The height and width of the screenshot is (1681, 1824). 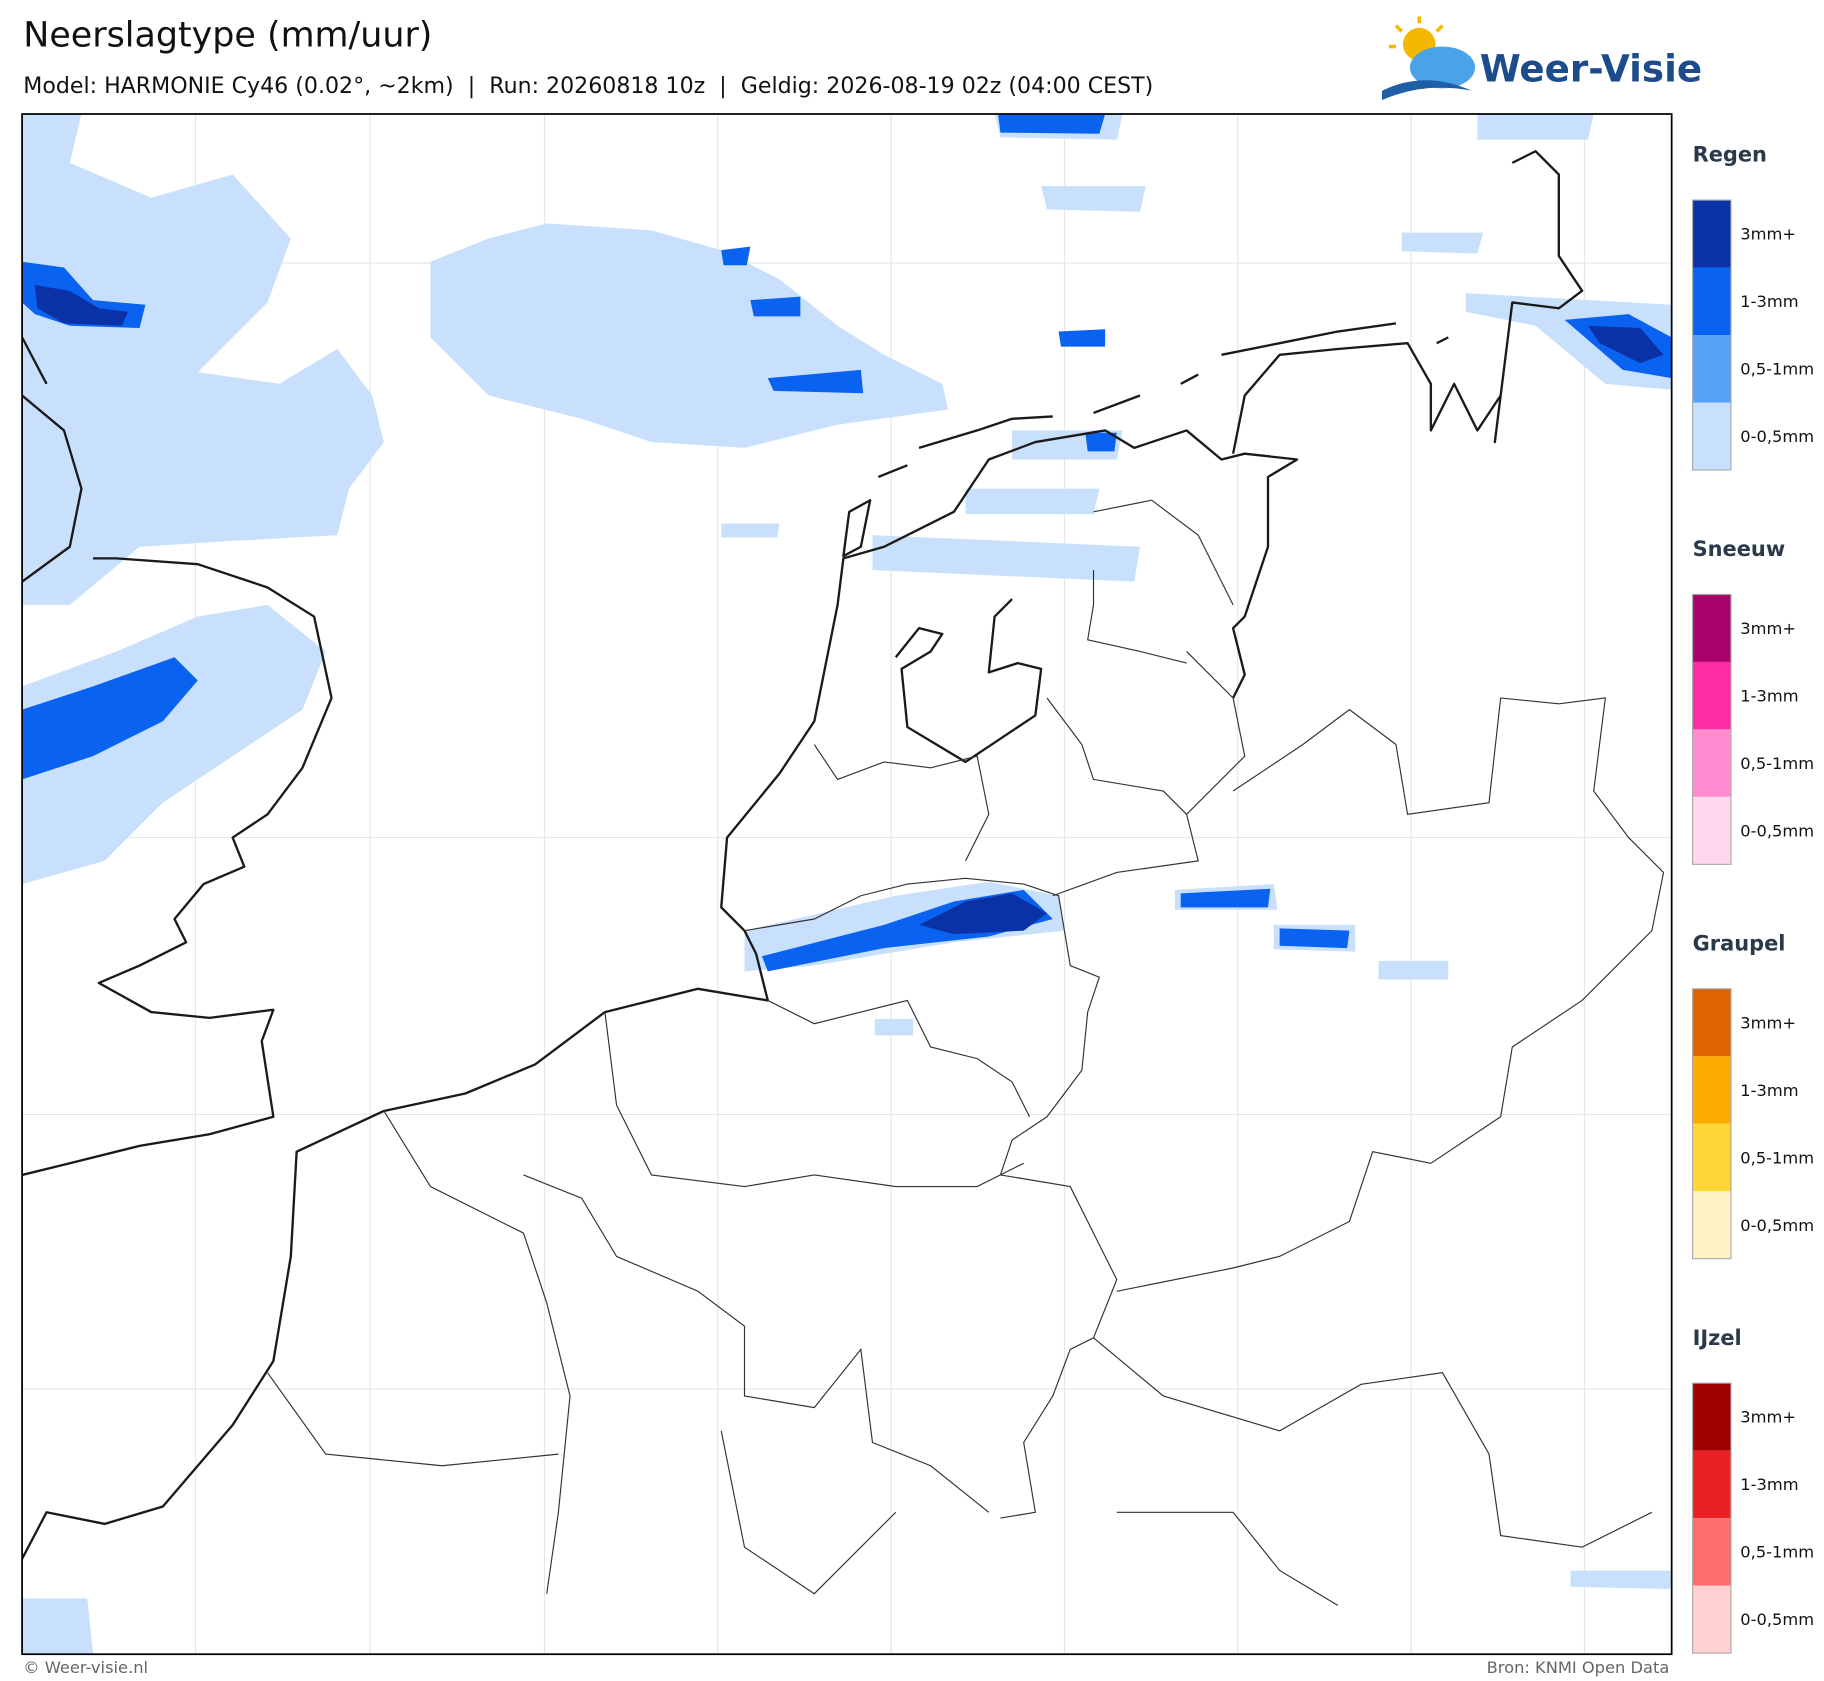 I want to click on legend-title: Graupel, so click(x=1739, y=943).